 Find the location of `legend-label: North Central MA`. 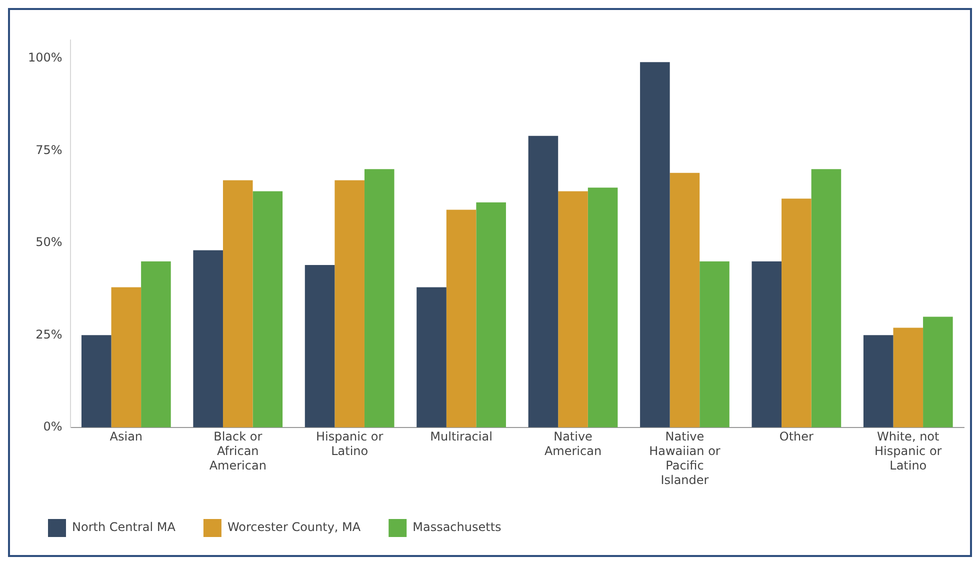

legend-label: North Central MA is located at coordinates (124, 527).